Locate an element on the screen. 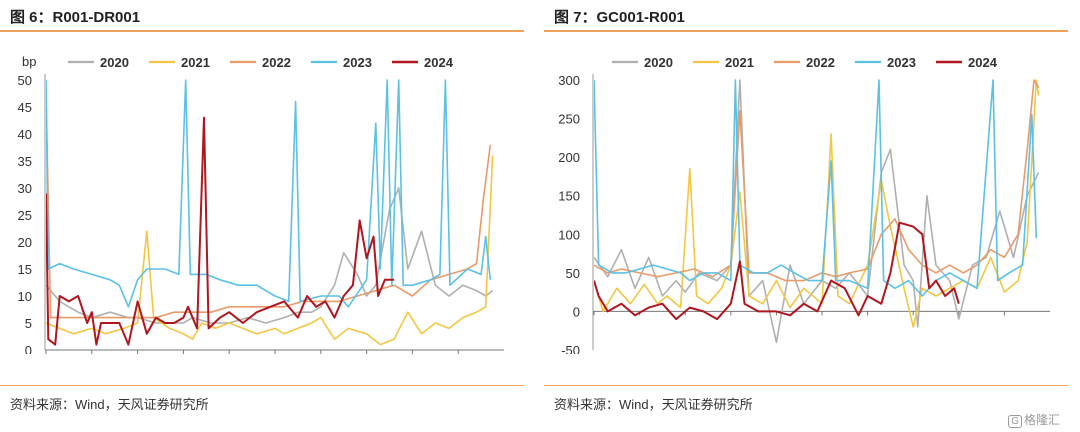 The height and width of the screenshot is (432, 1080). y-tick-label: 20 is located at coordinates (25, 242).